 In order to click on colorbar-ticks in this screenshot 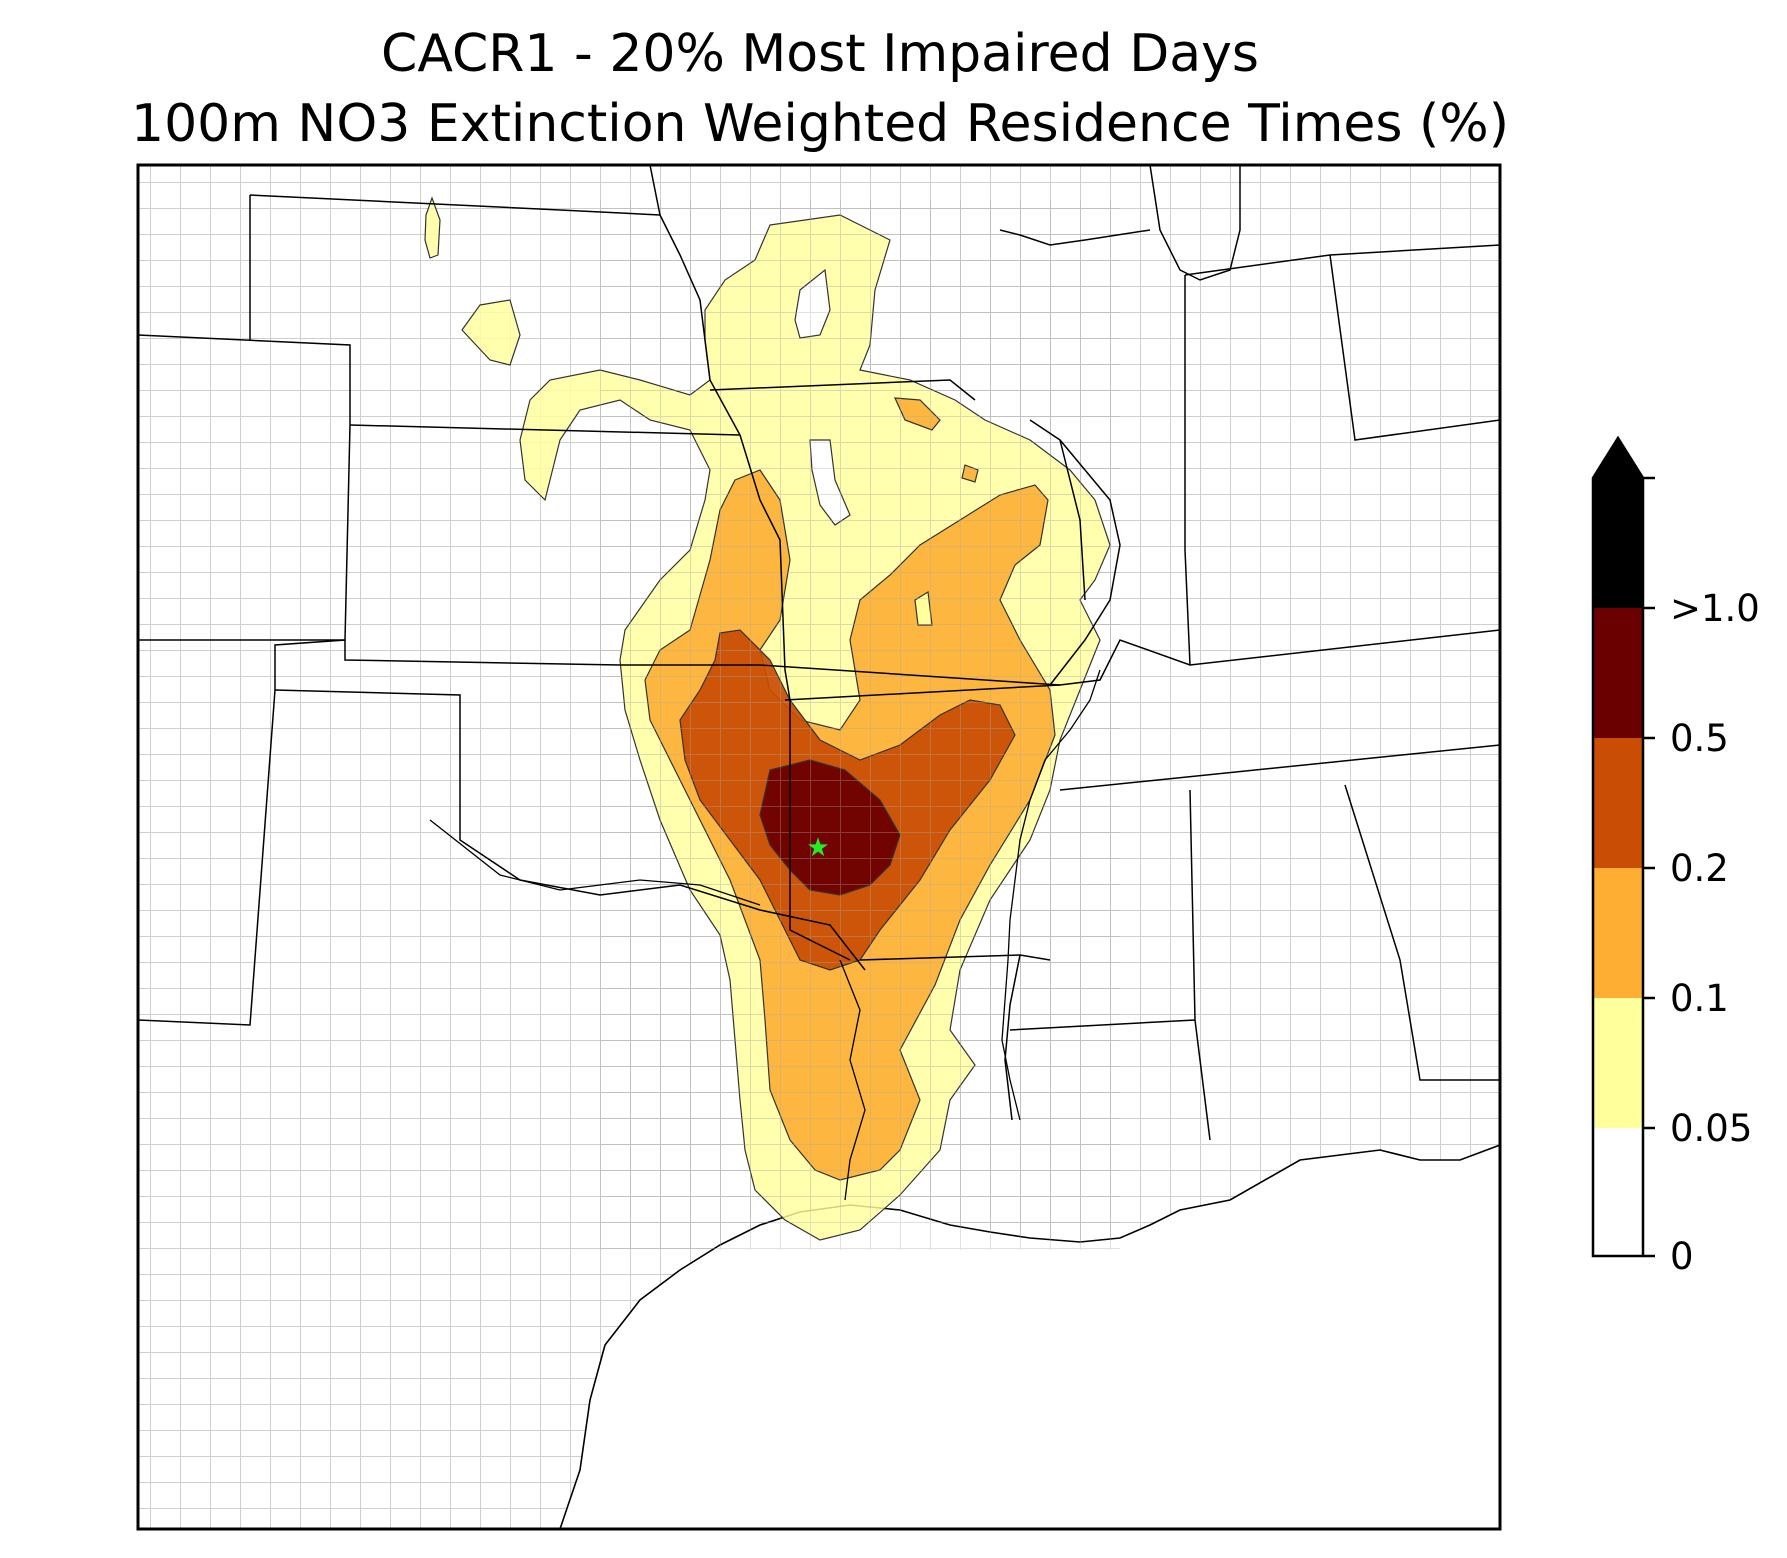, I will do `click(1649, 867)`.